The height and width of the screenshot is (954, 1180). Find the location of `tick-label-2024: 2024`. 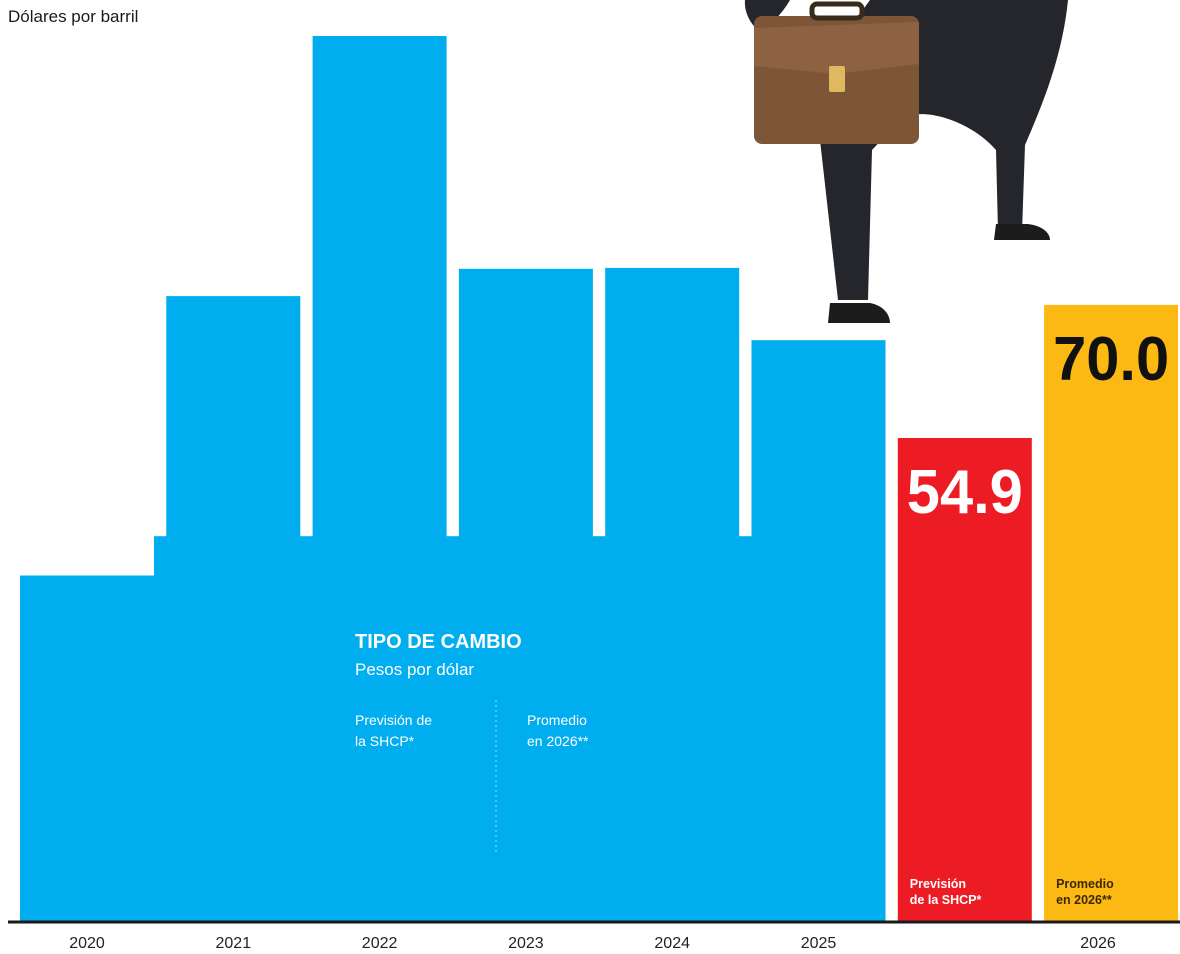

tick-label-2024: 2024 is located at coordinates (672, 943).